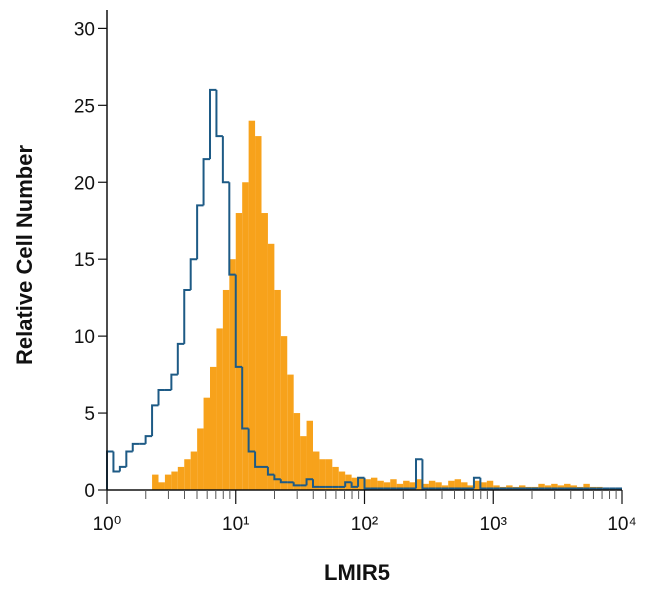 This screenshot has height=596, width=651. Describe the element at coordinates (24, 255) in the screenshot. I see `y-axis-title: Relative Cell Number` at that location.